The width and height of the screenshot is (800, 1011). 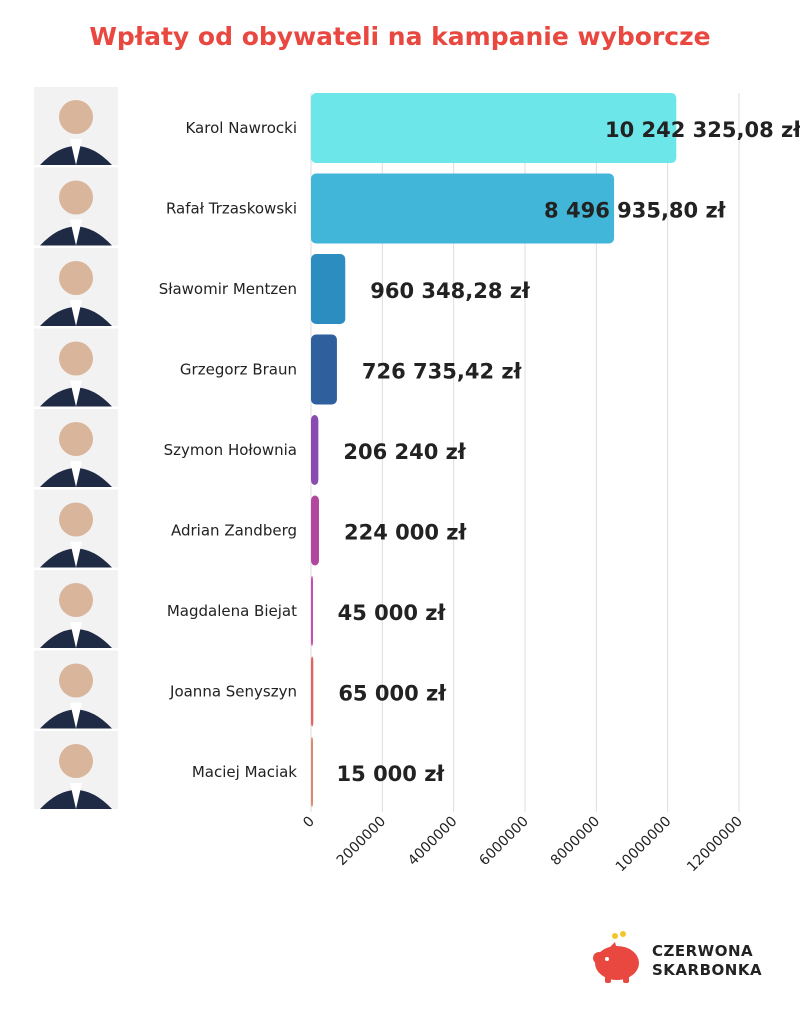 I want to click on x-tick-label: 8000000, so click(x=575, y=841).